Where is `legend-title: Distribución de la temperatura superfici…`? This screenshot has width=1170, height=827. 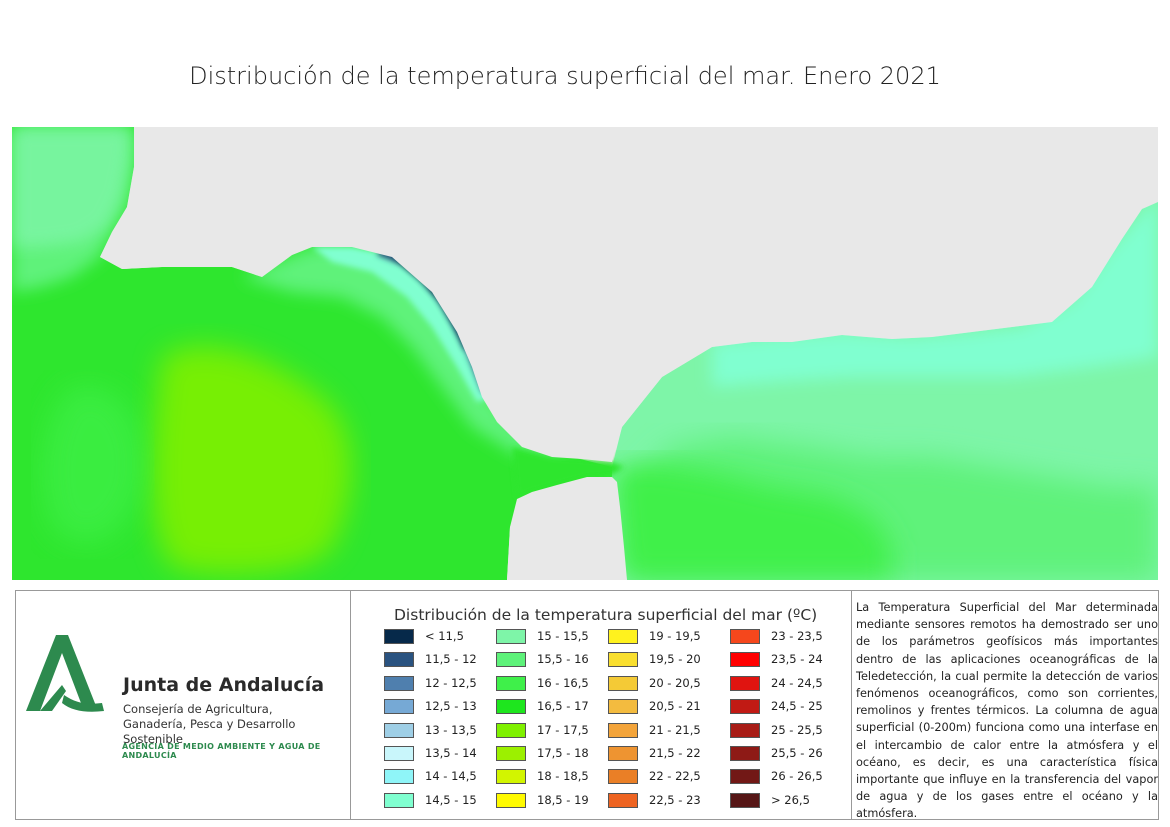
legend-title: Distribución de la temperatura superfici… is located at coordinates (606, 615).